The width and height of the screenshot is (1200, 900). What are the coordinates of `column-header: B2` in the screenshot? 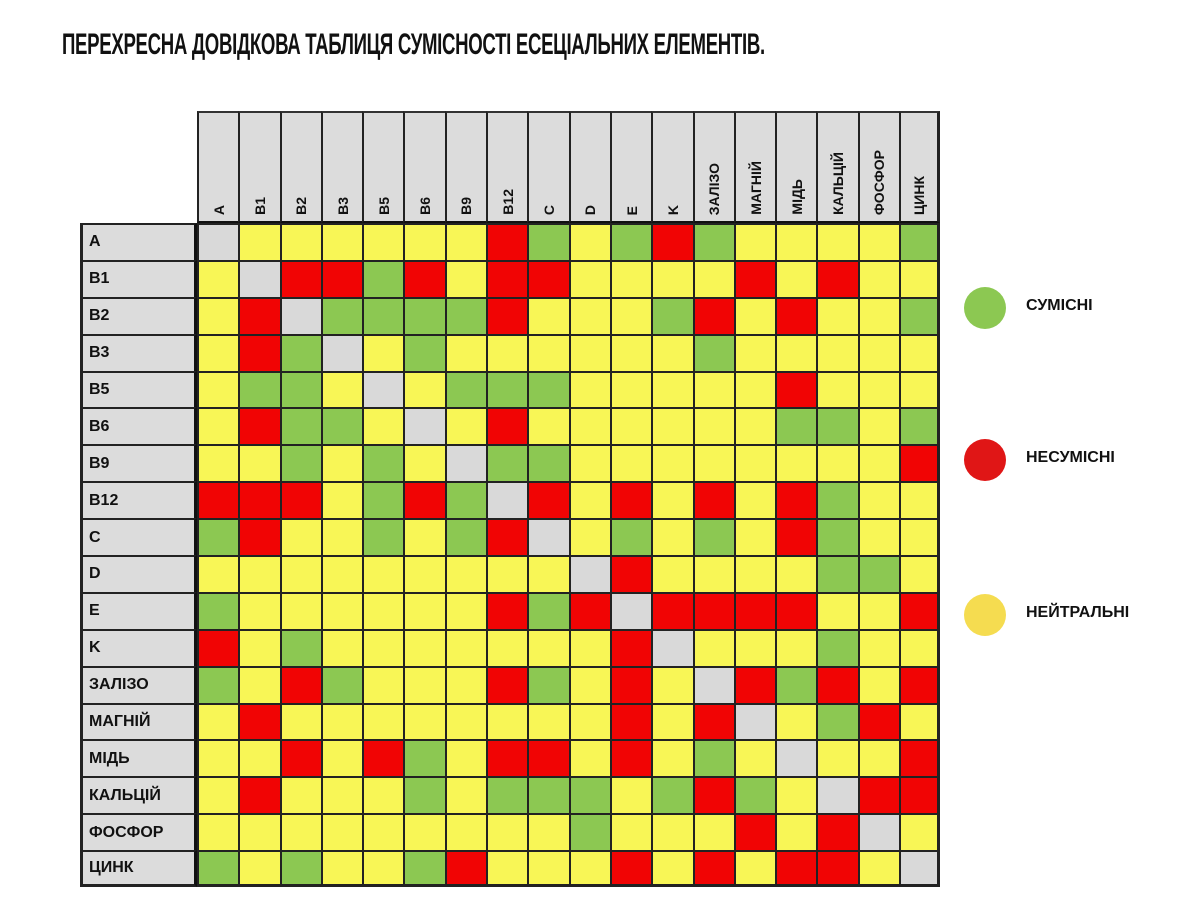 It's located at (300, 167).